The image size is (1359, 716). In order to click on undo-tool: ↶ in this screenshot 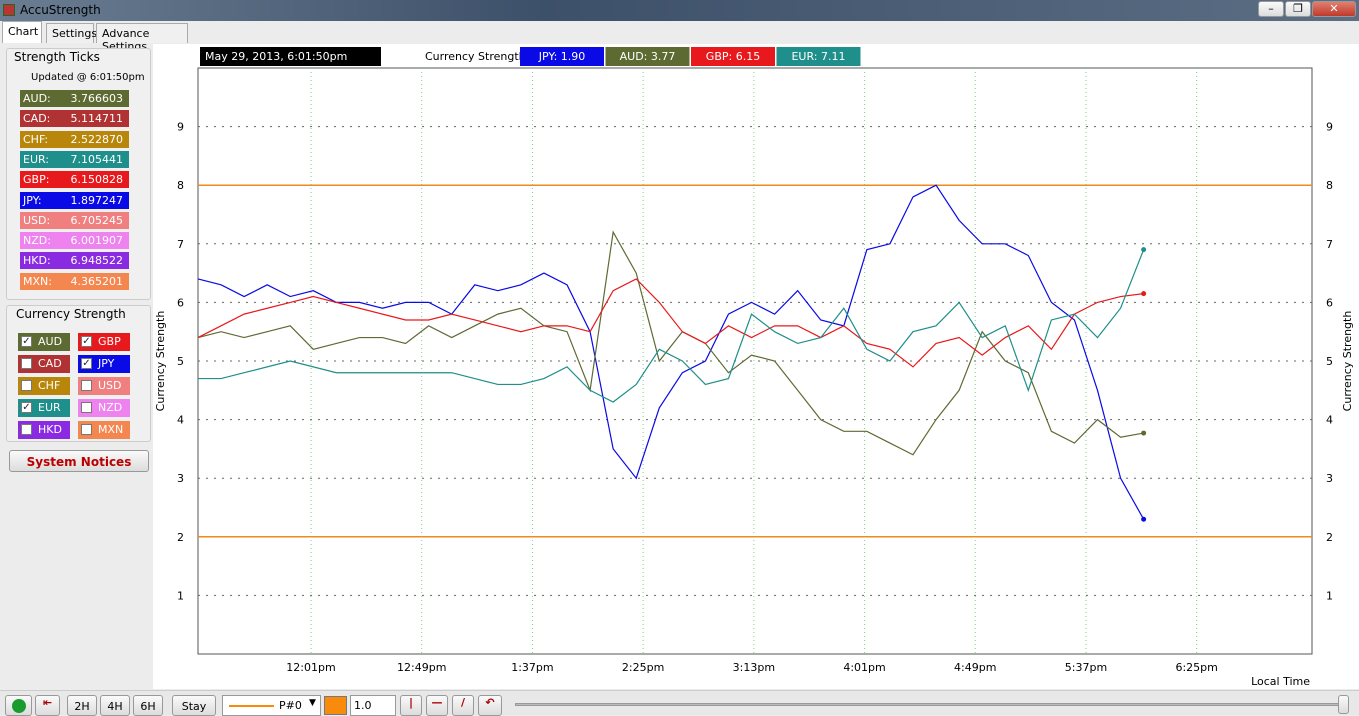, I will do `click(490, 705)`.